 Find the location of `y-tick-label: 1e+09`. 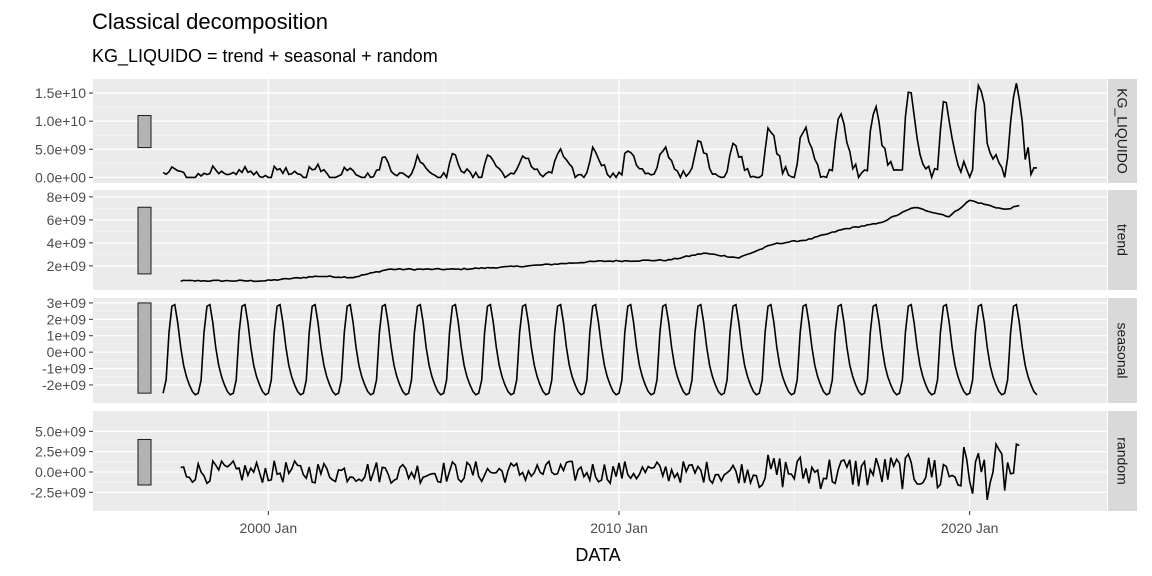

y-tick-label: 1e+09 is located at coordinates (67, 336).